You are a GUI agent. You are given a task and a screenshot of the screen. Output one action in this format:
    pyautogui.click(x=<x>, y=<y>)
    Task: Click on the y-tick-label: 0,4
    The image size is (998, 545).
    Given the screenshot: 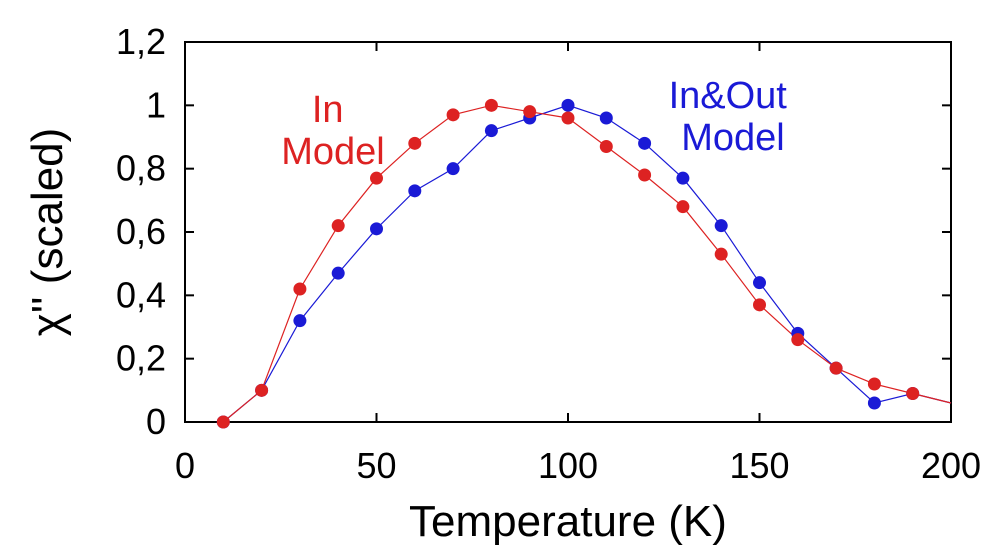 What is the action you would take?
    pyautogui.click(x=141, y=294)
    